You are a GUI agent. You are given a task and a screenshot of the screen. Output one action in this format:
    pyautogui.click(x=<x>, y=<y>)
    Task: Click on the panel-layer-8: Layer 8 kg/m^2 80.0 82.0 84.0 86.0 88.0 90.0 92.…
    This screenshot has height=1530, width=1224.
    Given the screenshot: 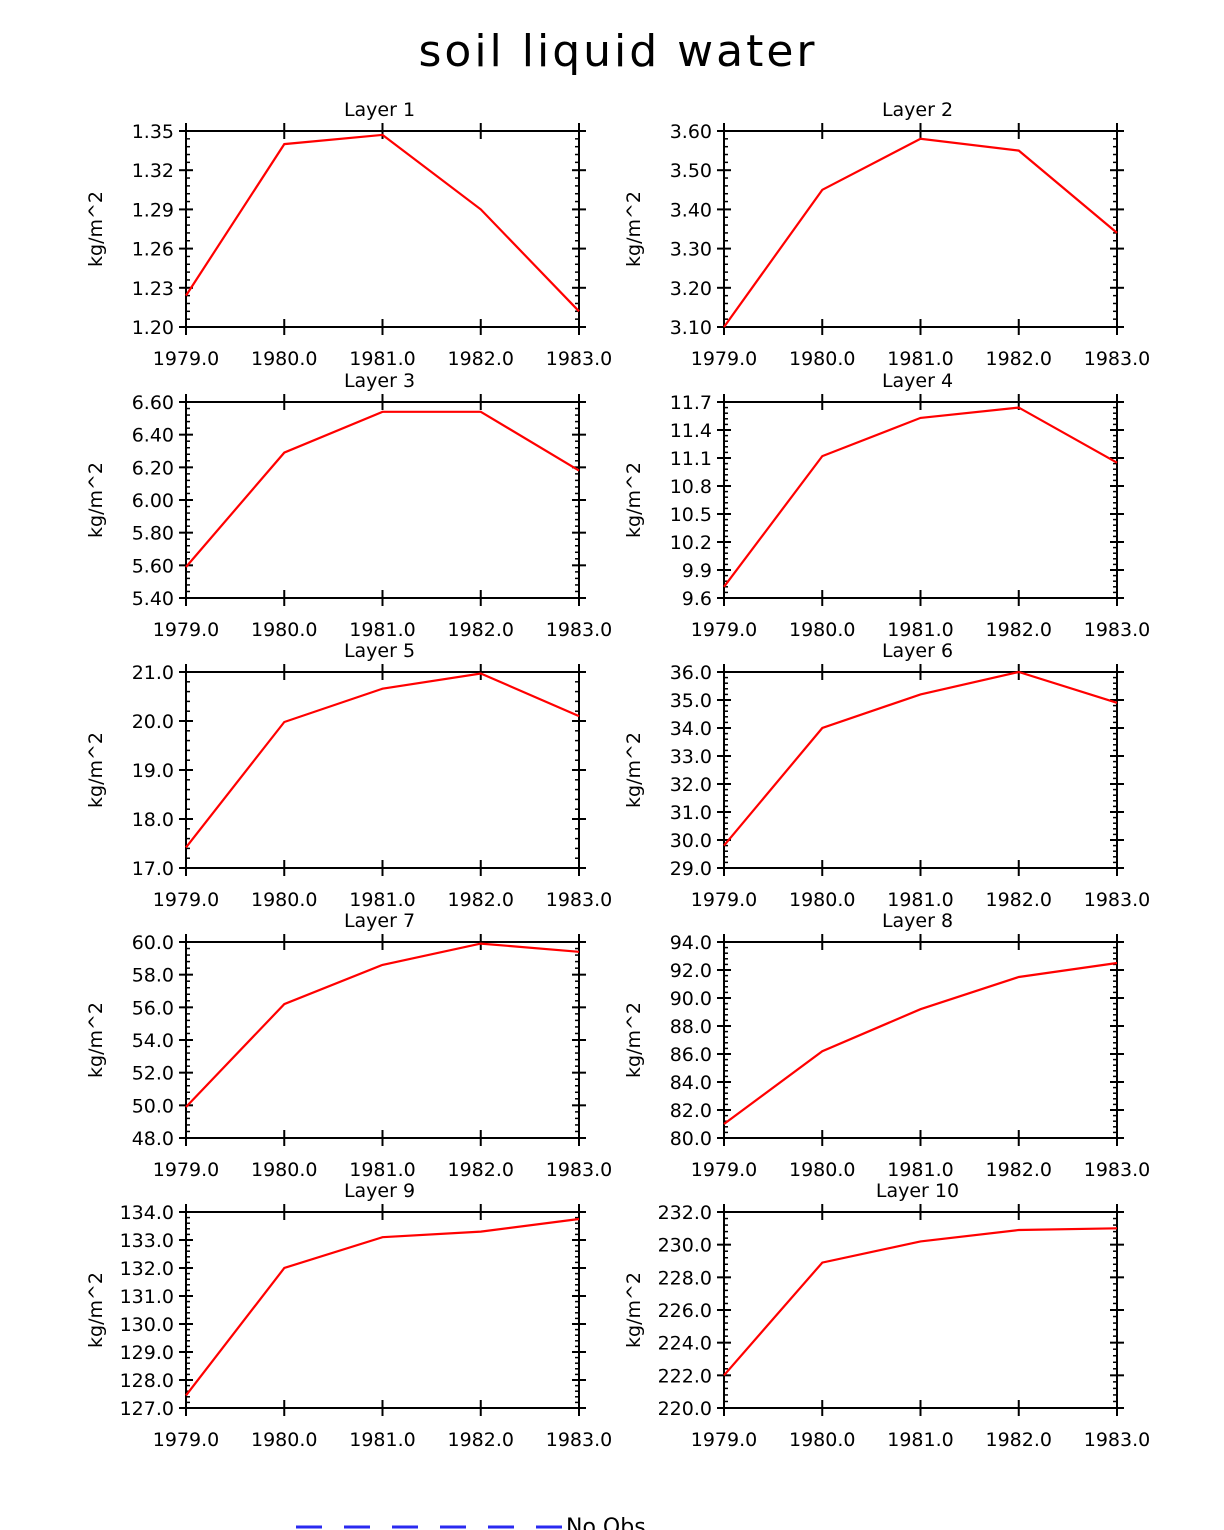 What is the action you would take?
    pyautogui.click(x=886, y=1045)
    